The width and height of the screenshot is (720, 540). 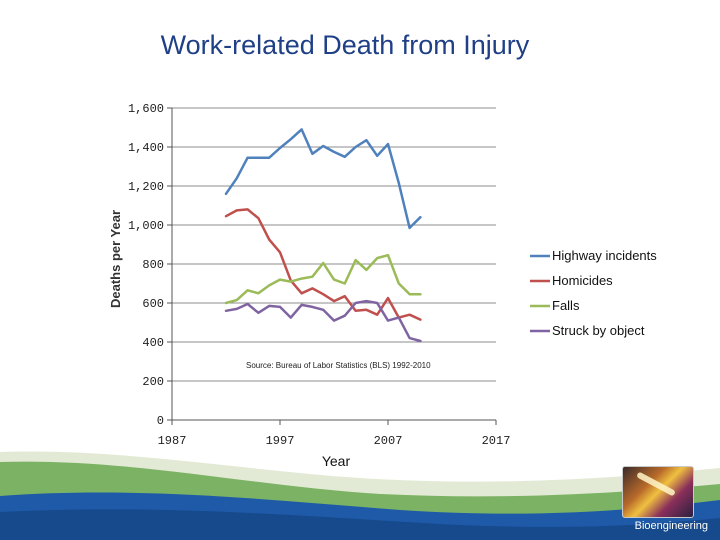 I want to click on bioengineering-logo, so click(x=658, y=492).